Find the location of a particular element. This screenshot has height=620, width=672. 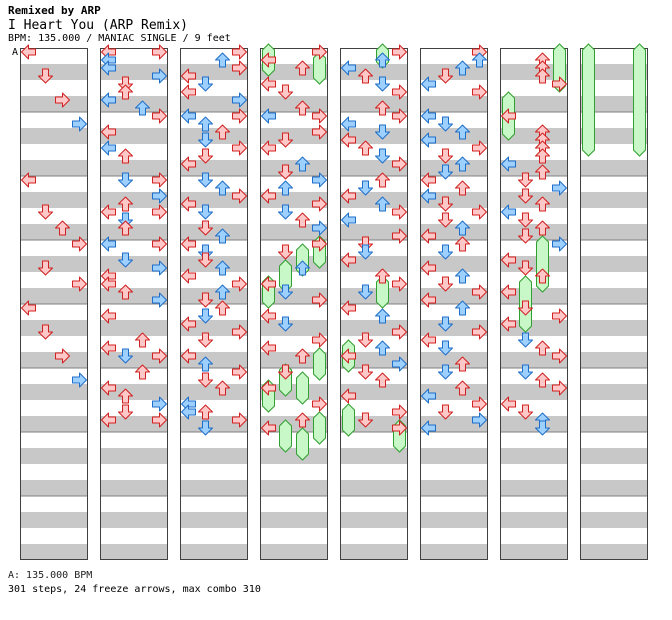

bpm-summary: A: 135.000 BPM is located at coordinates (50, 575).